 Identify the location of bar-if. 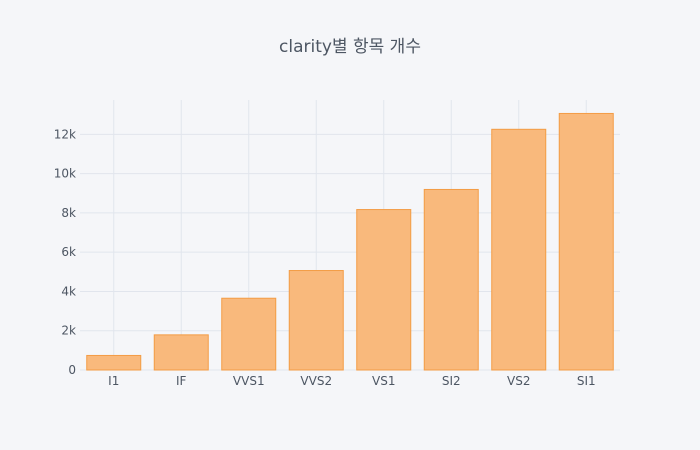
(181, 352).